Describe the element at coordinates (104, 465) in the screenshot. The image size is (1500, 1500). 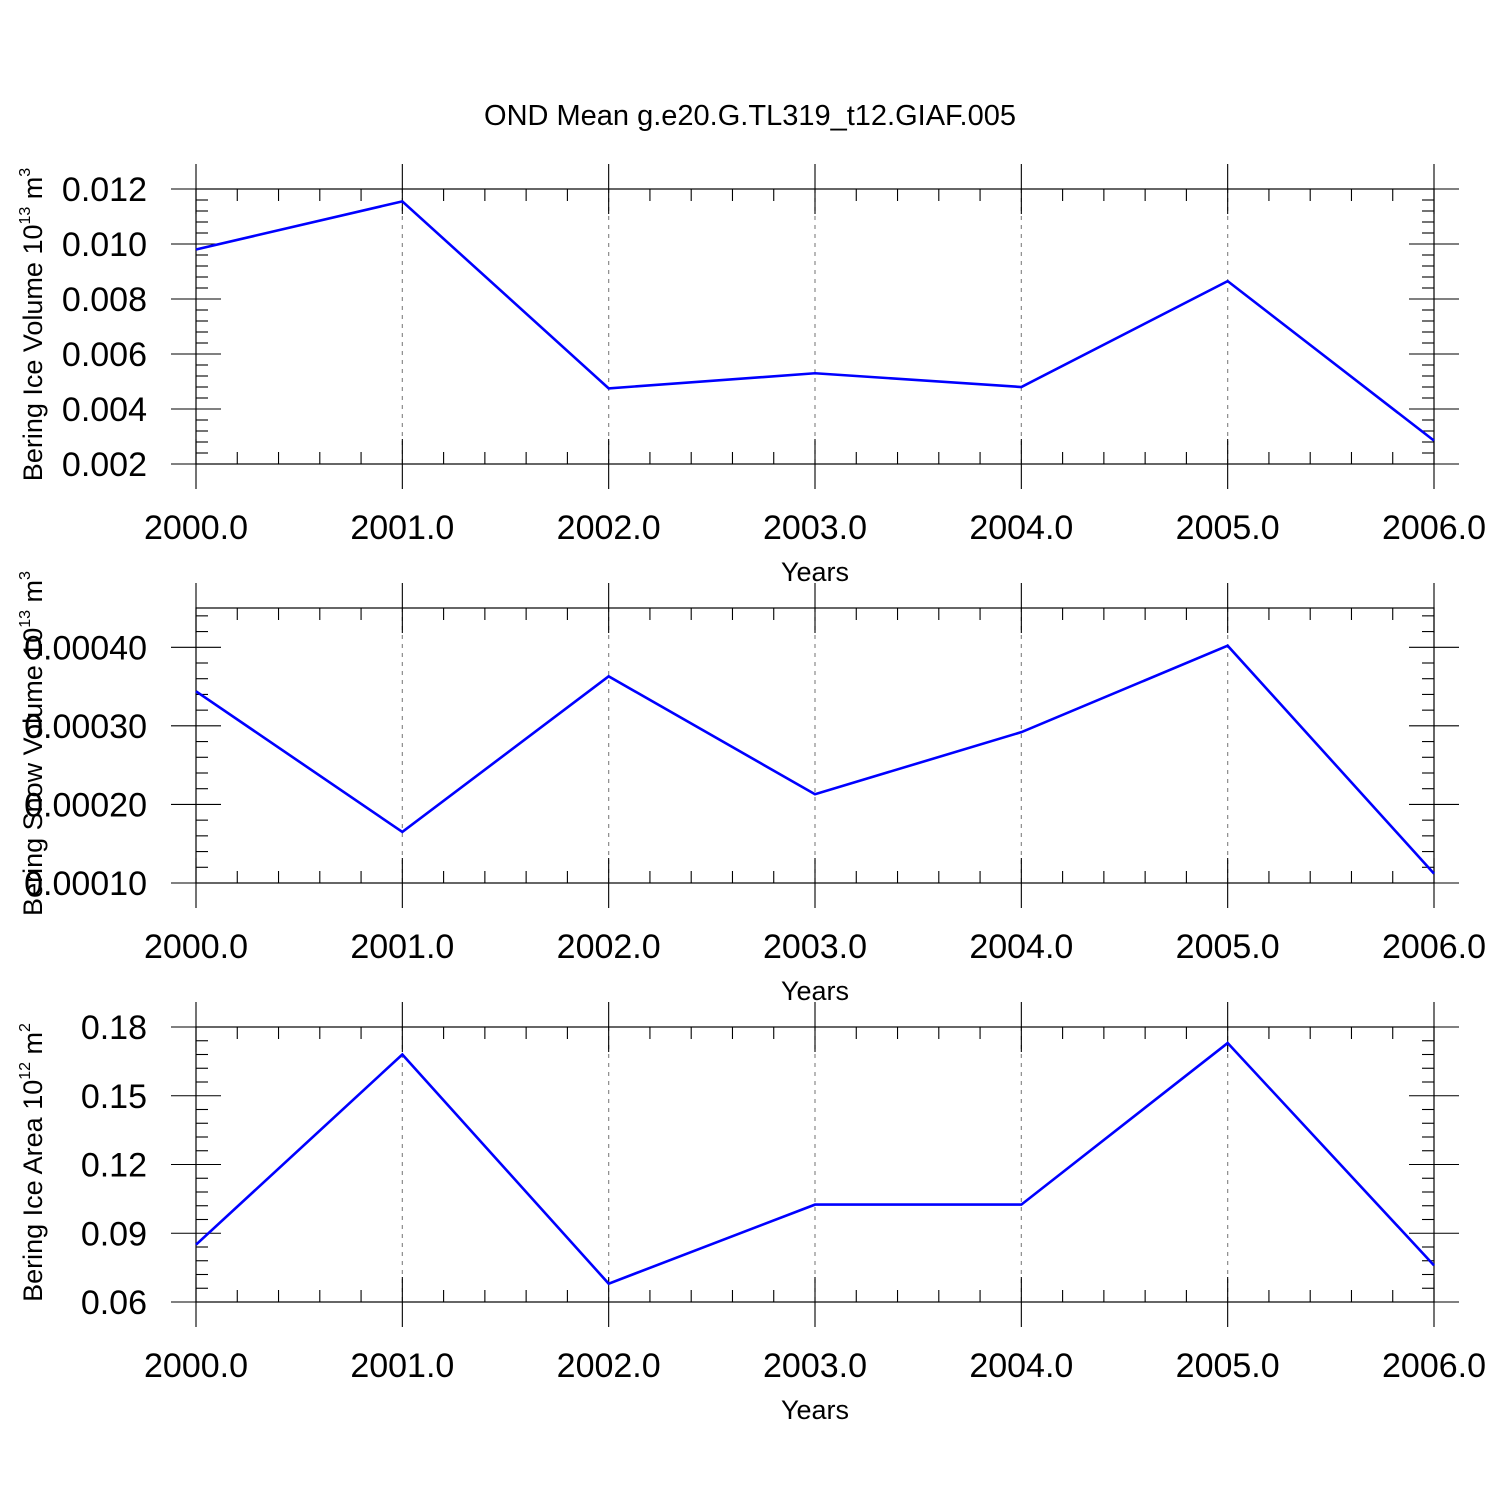
I see `y-tick-label: 0.002` at that location.